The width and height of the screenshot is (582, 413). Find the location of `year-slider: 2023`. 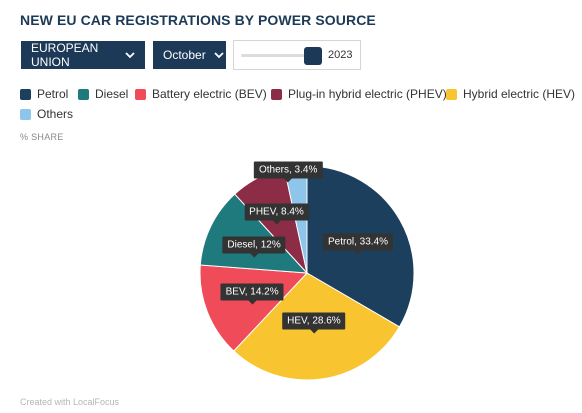

year-slider: 2023 is located at coordinates (297, 55).